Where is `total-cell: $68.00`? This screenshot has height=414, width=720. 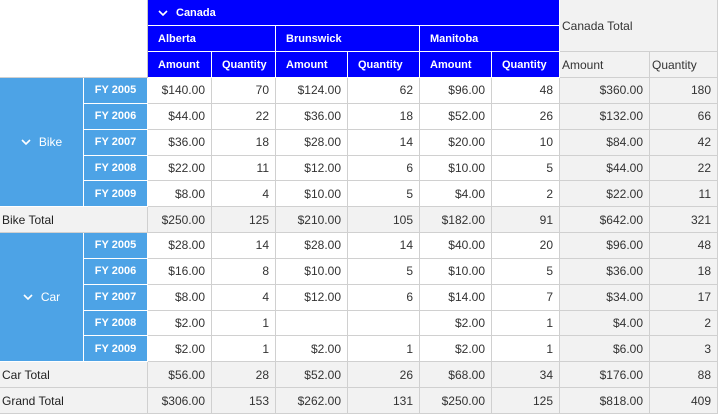 total-cell: $68.00 is located at coordinates (456, 375).